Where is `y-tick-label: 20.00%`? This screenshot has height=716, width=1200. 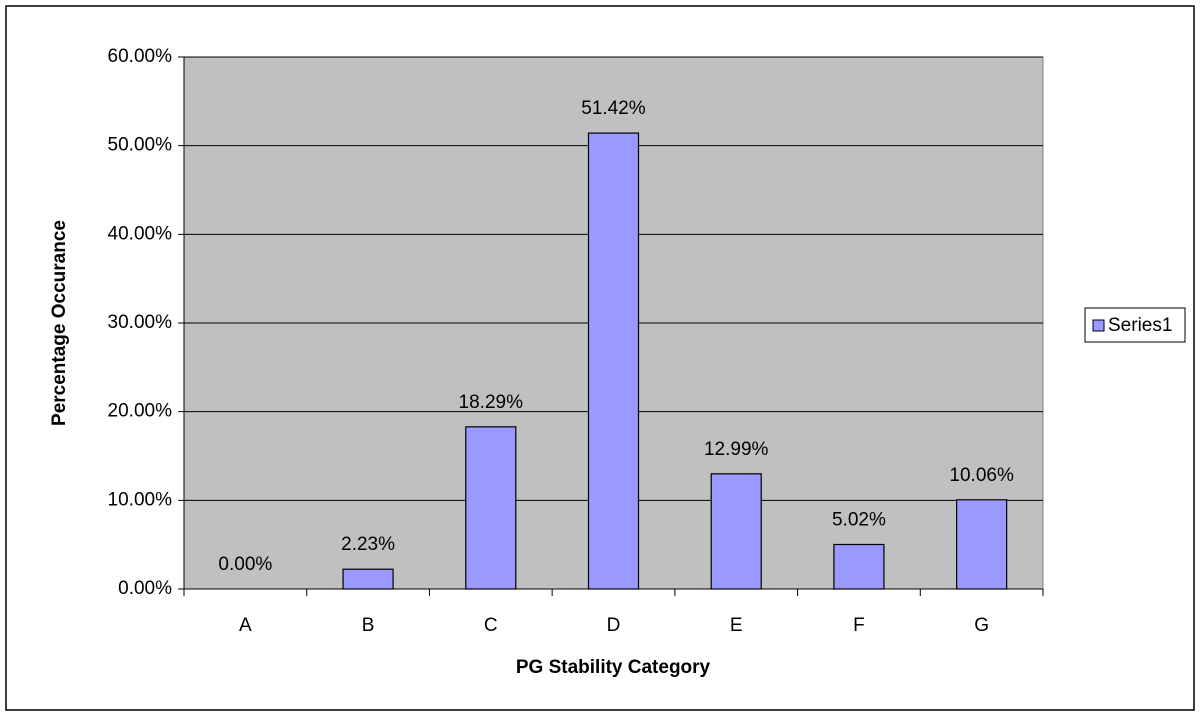 y-tick-label: 20.00% is located at coordinates (140, 411).